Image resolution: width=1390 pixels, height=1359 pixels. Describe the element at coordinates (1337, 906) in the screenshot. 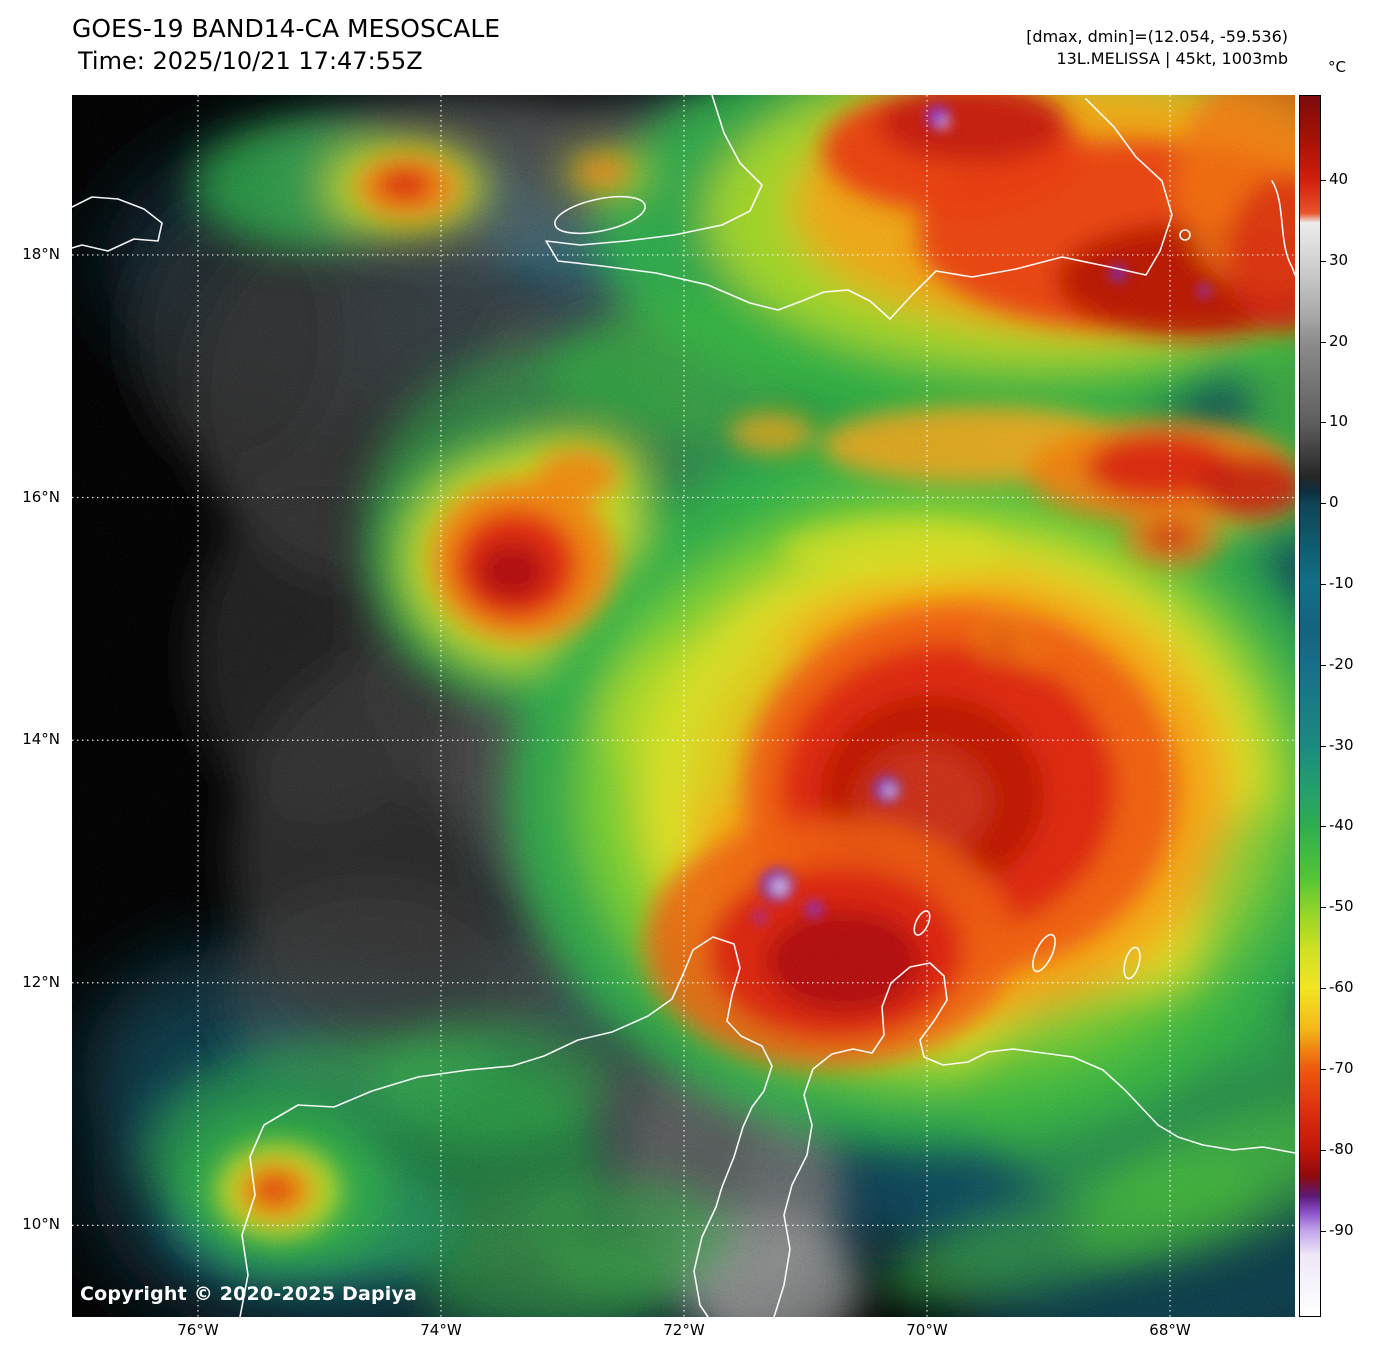

I see `colorbar-tick-label: -50` at that location.